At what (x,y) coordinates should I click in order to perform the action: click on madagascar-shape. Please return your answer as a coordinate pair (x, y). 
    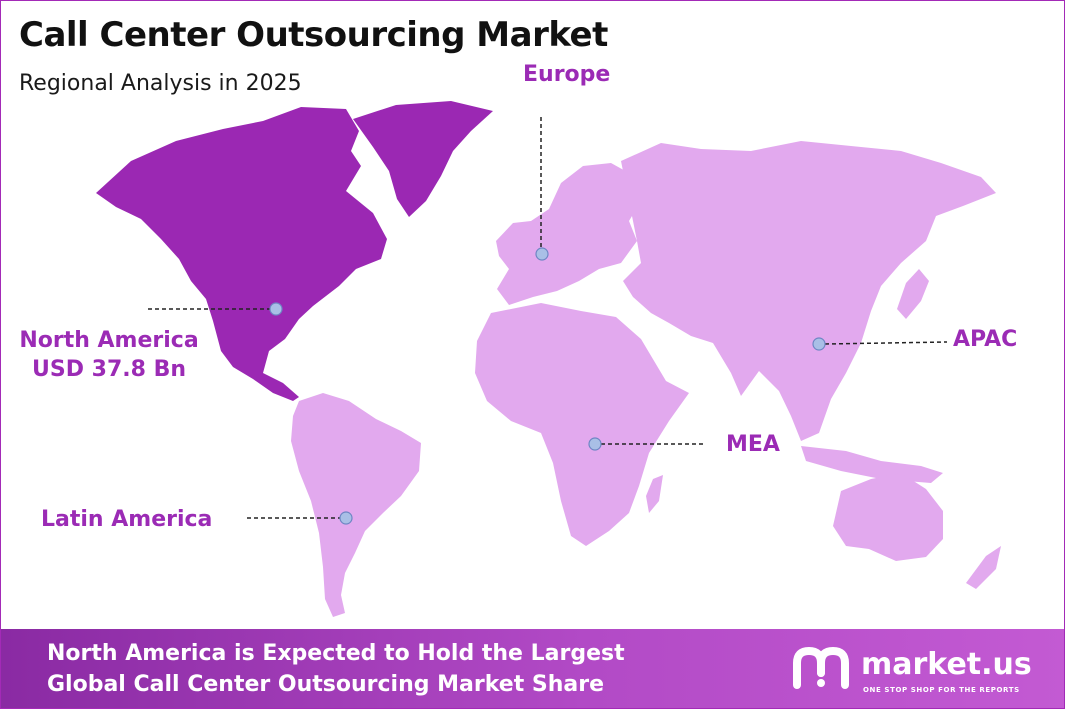
    Looking at the image, I should click on (654, 494).